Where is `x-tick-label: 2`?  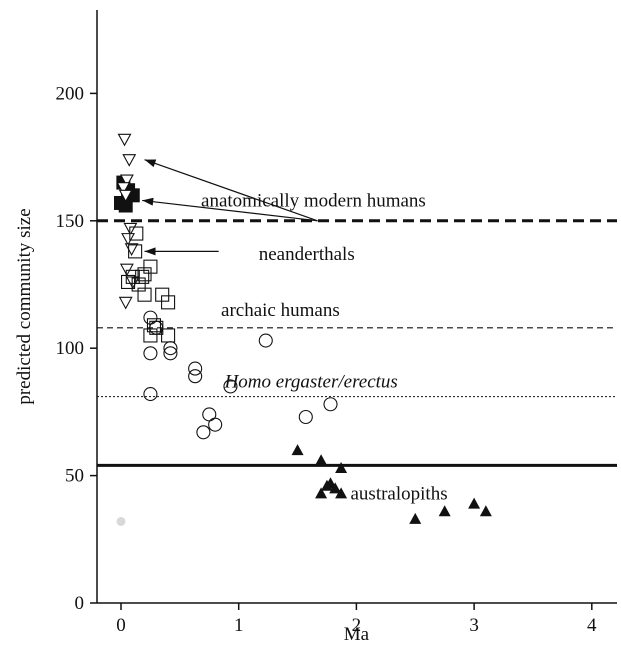 x-tick-label: 2 is located at coordinates (357, 625).